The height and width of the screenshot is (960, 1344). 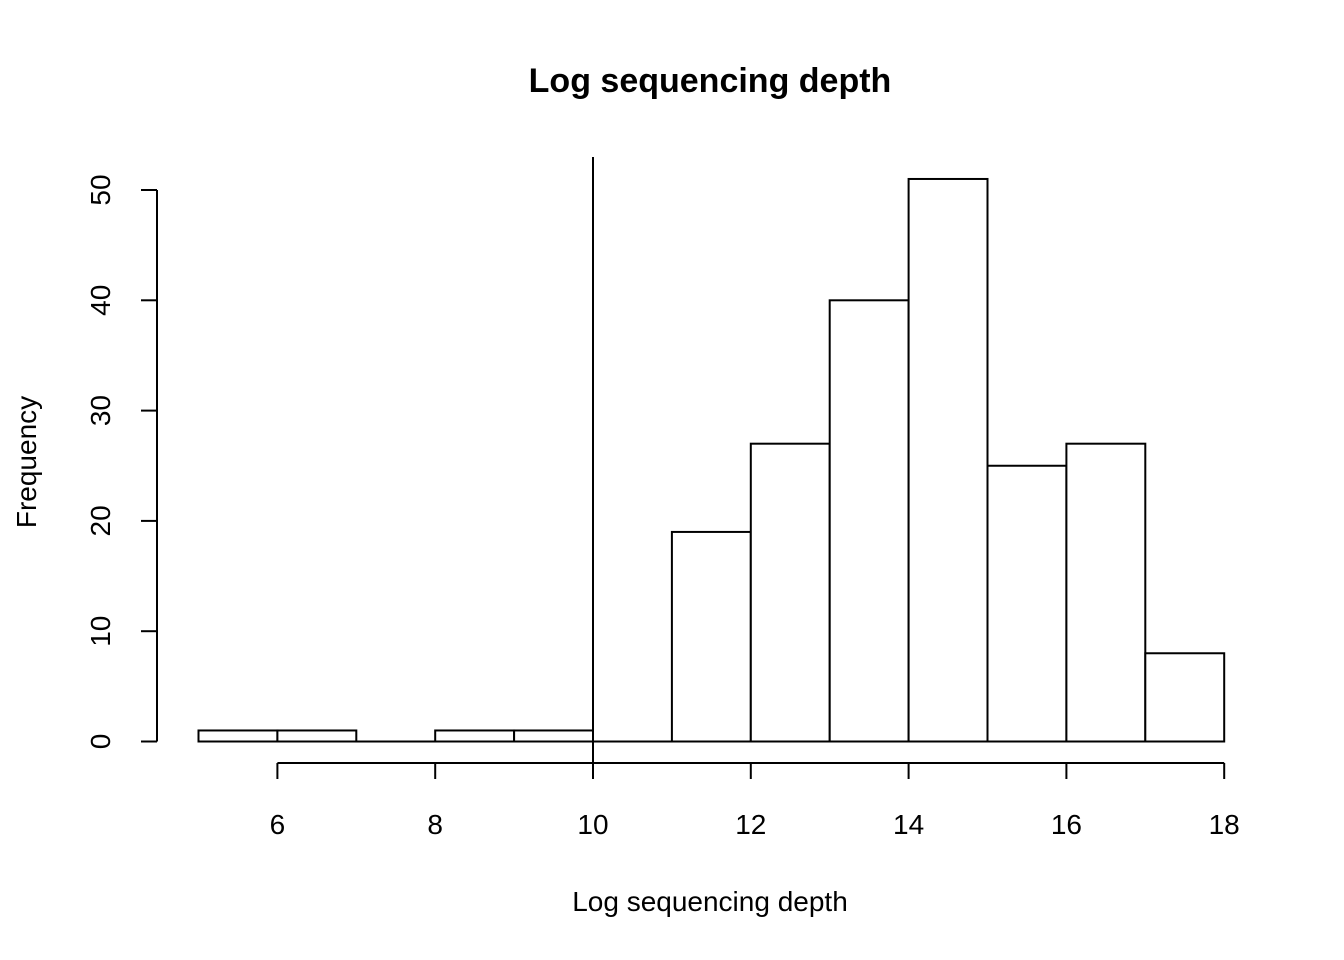 What do you see at coordinates (278, 824) in the screenshot?
I see `x-tick-label: 6` at bounding box center [278, 824].